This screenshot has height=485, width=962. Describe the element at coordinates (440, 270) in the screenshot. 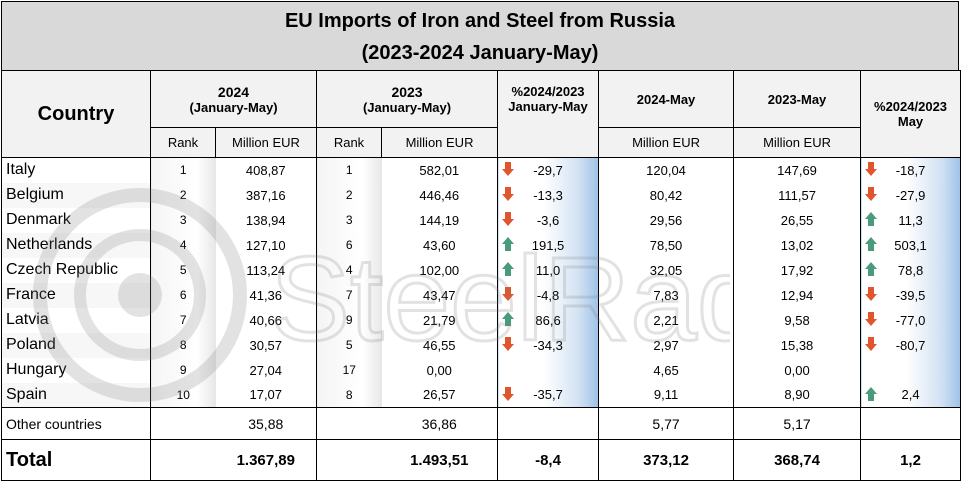

I see `value-2023-cell: 102,00` at that location.